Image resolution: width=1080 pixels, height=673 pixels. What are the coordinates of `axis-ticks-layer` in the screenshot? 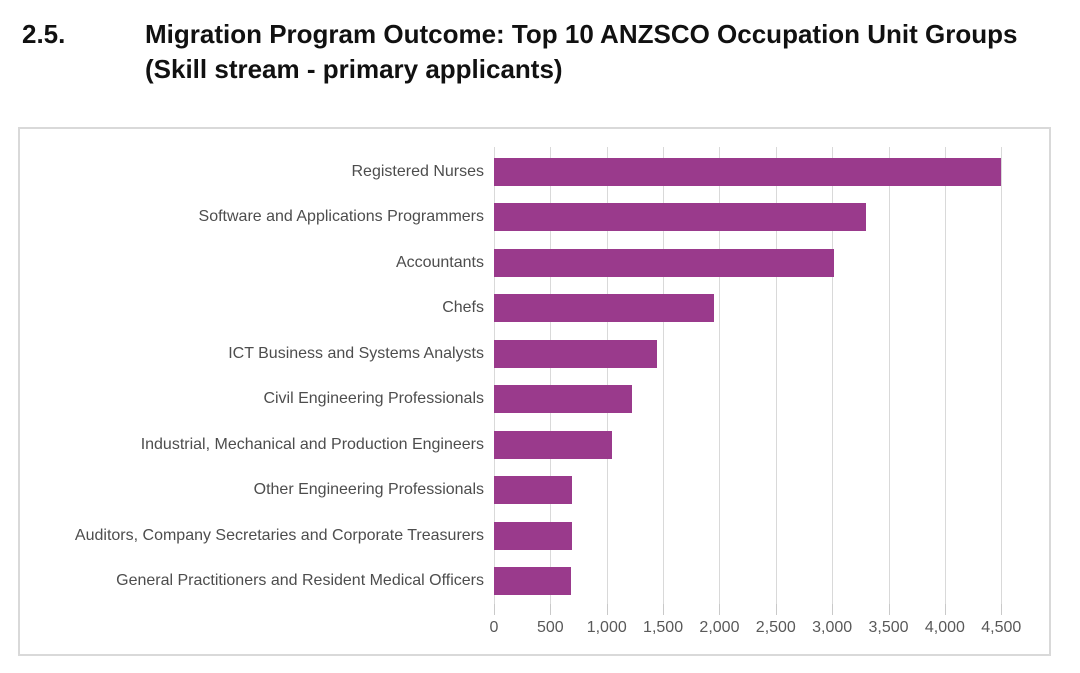 It's located at (773, 609).